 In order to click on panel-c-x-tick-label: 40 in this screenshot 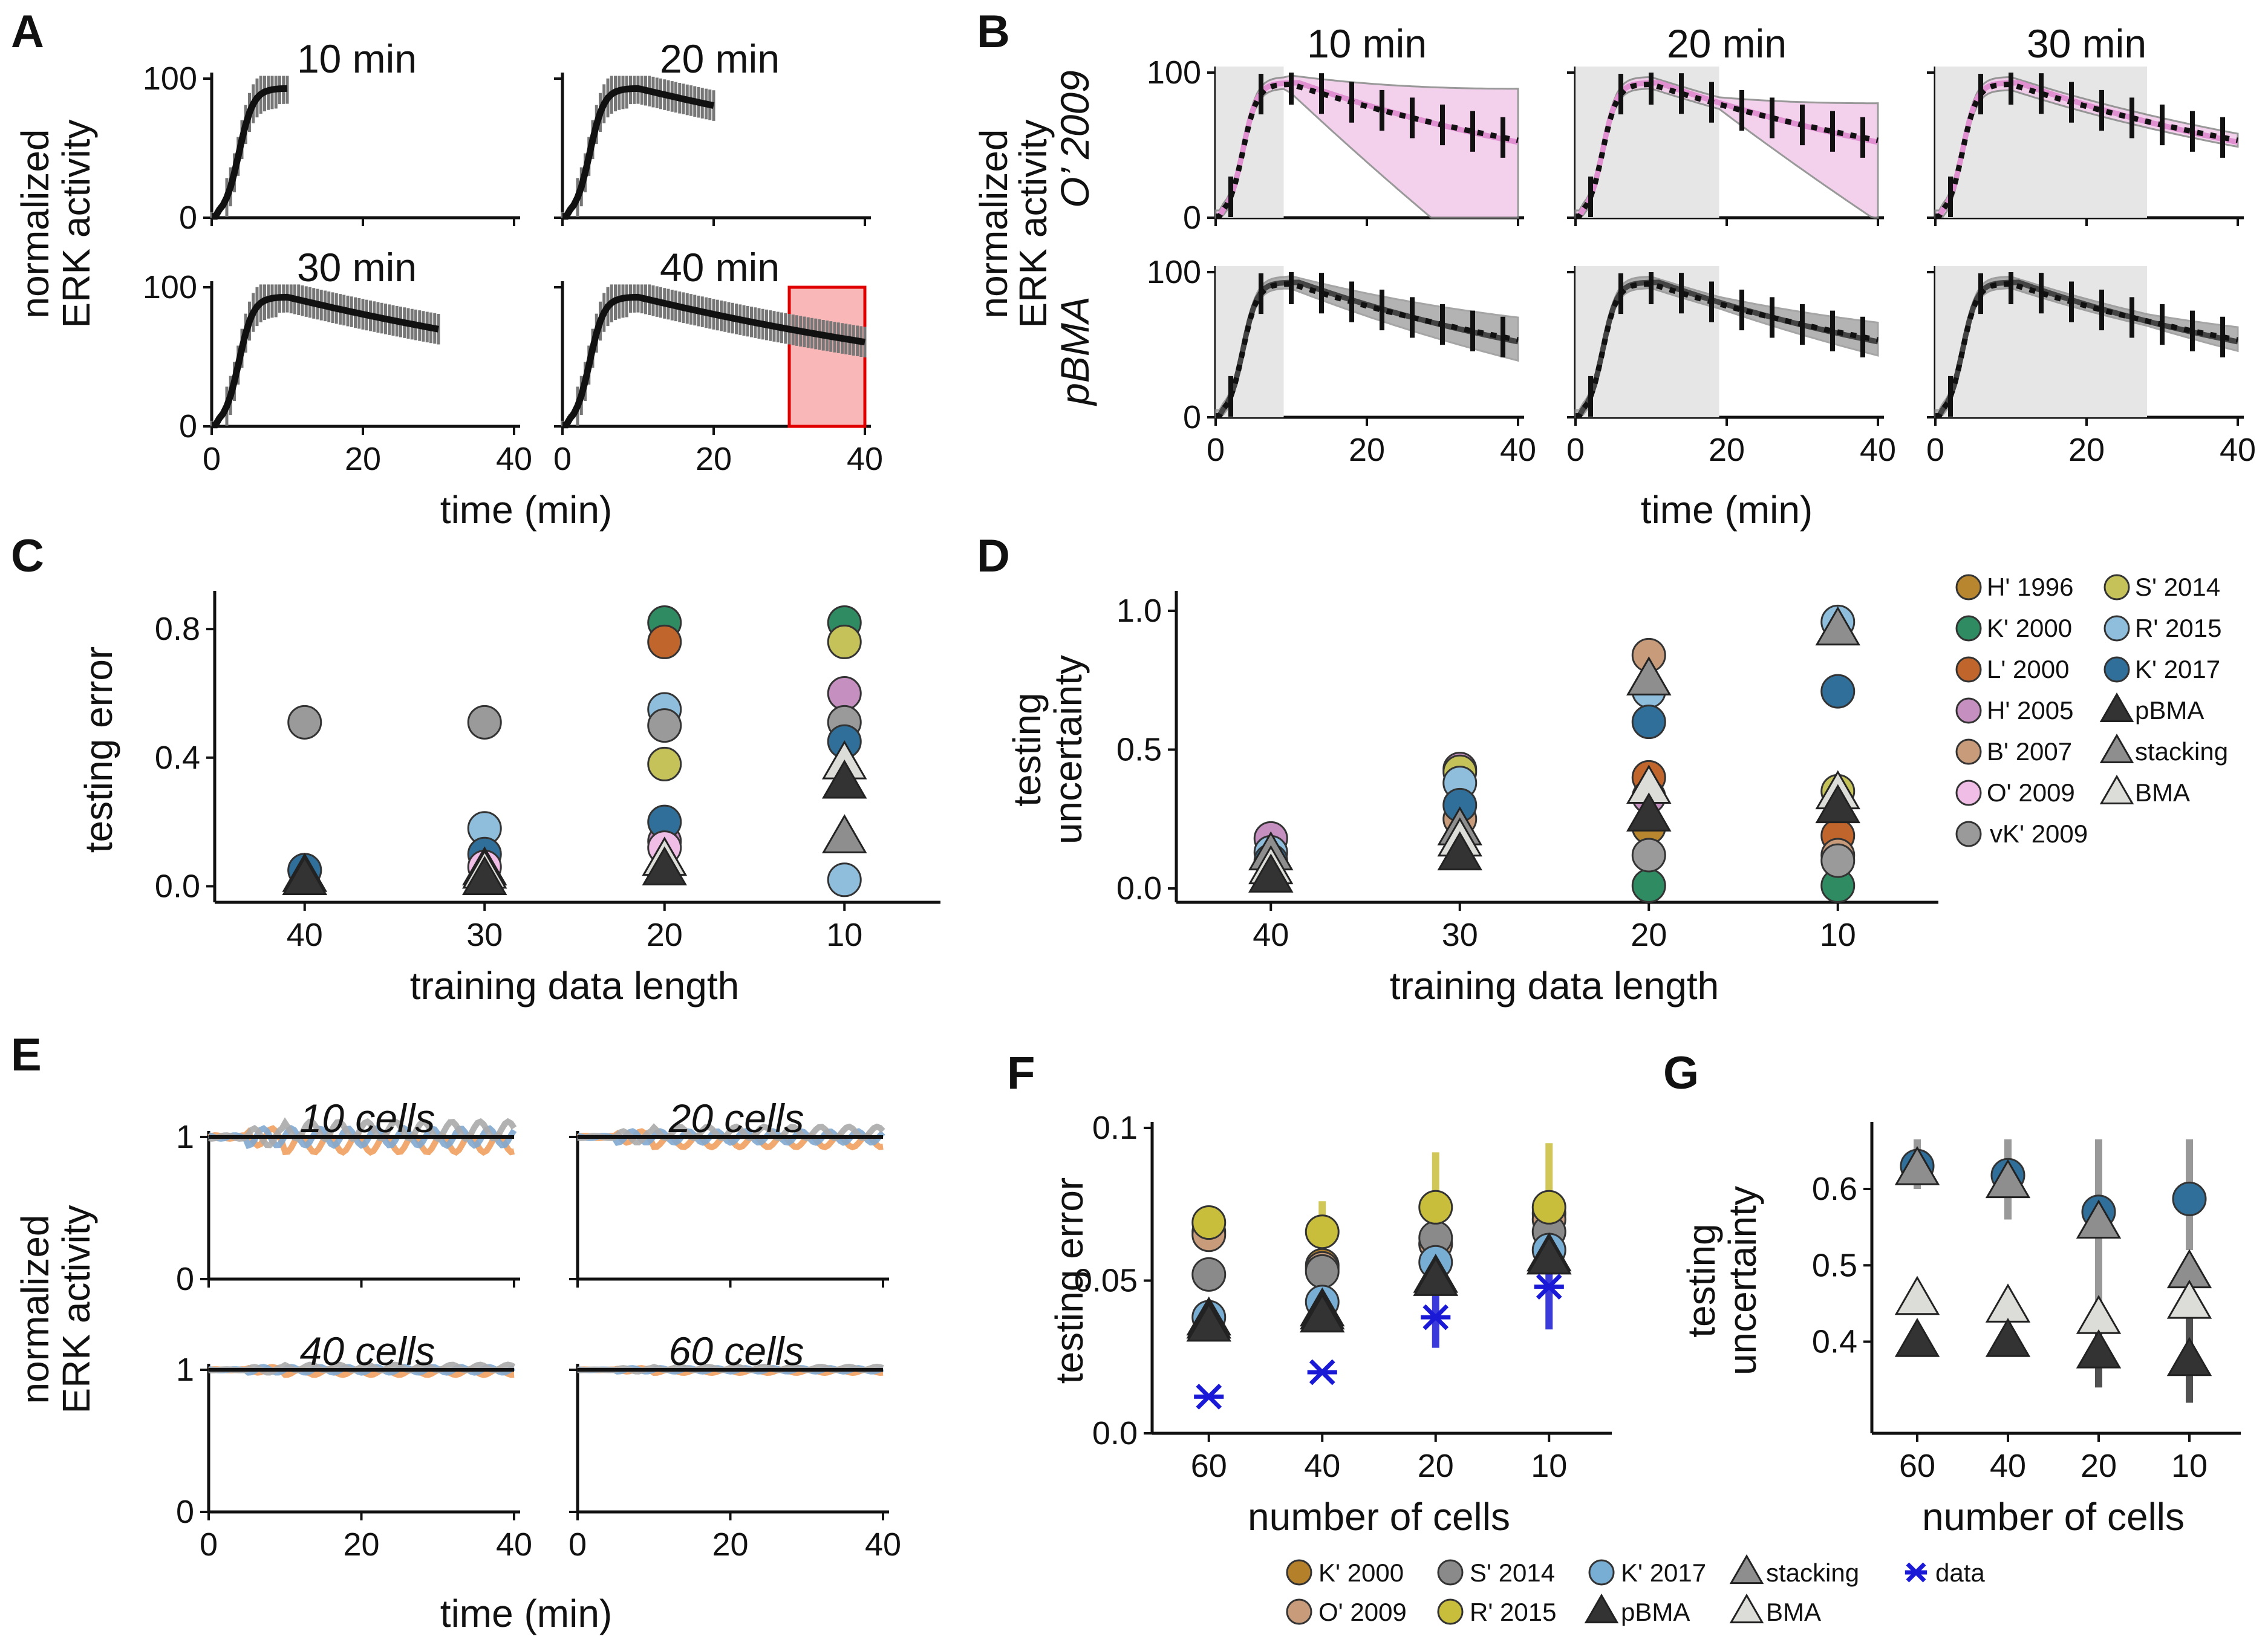, I will do `click(305, 935)`.